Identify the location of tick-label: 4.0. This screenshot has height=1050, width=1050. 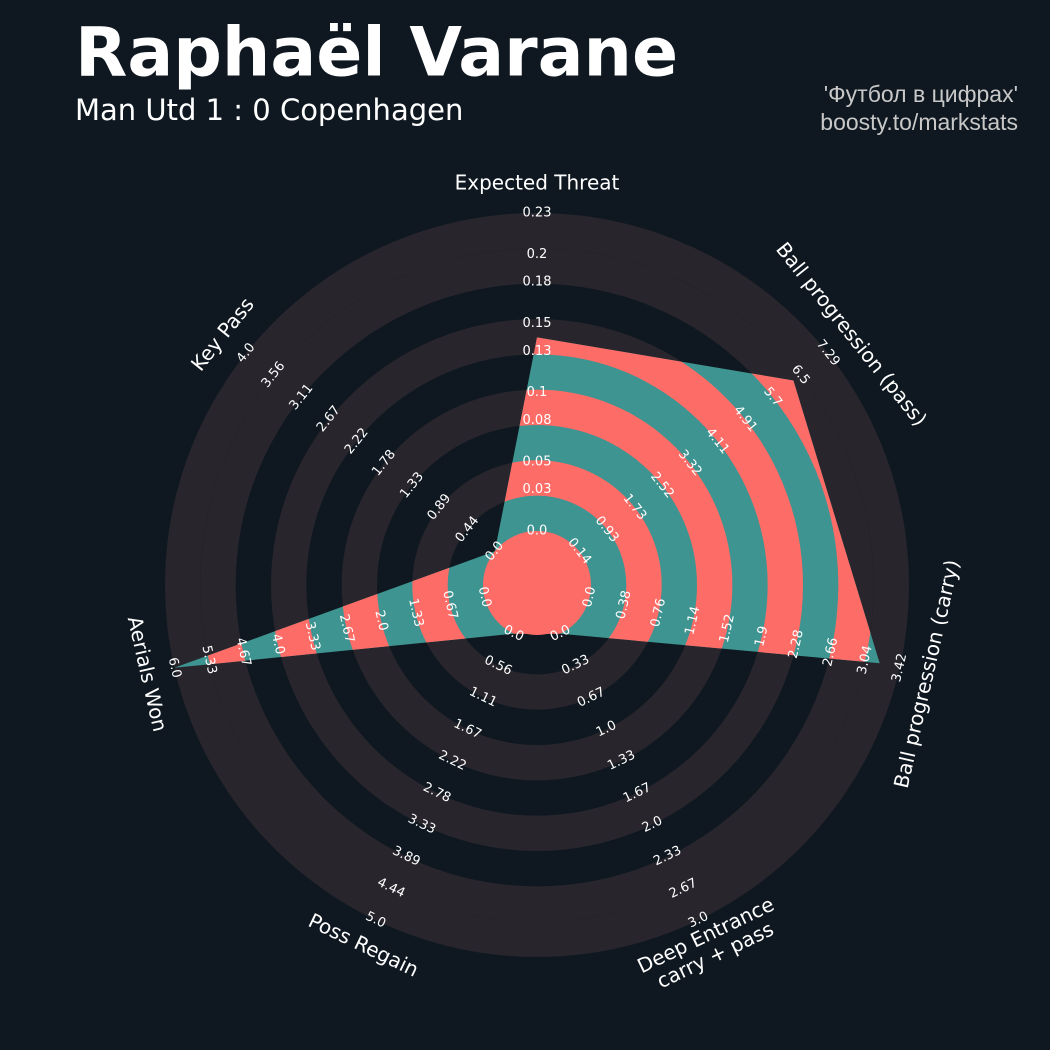
(277, 644).